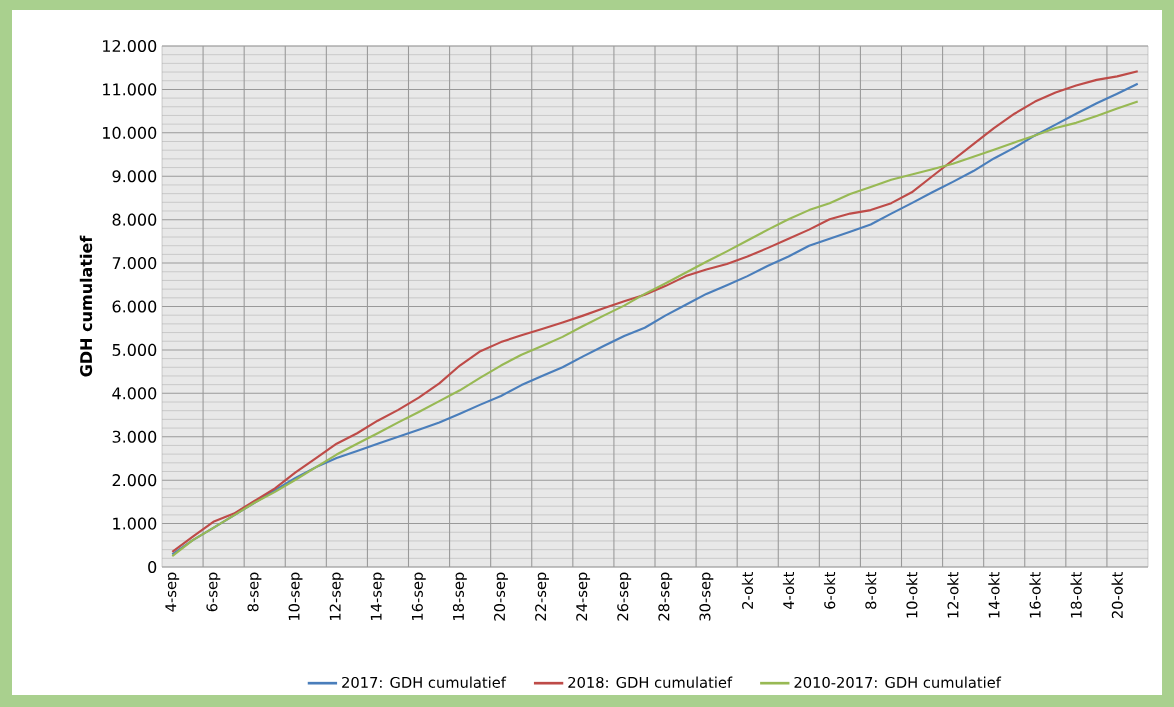 Image resolution: width=1174 pixels, height=707 pixels. What do you see at coordinates (130, 132) in the screenshot?
I see `y-tick-label: 10.000` at bounding box center [130, 132].